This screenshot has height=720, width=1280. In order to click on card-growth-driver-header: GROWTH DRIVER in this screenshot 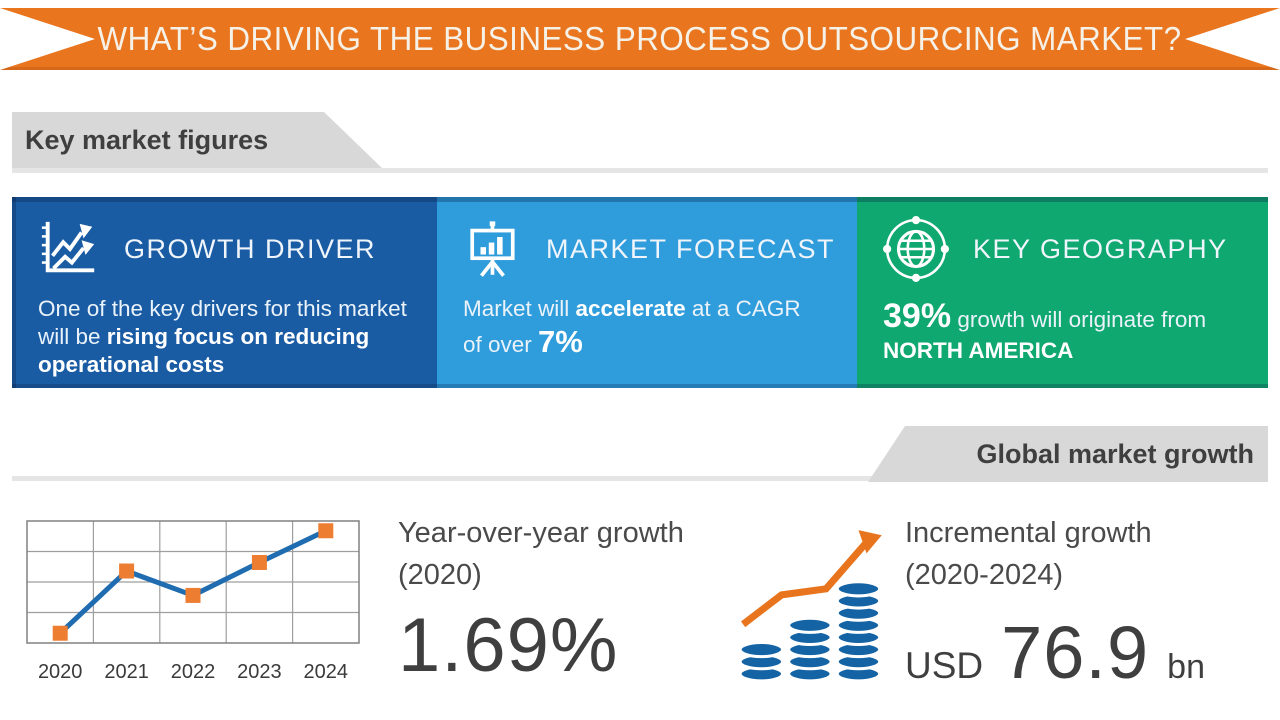, I will do `click(226, 249)`.